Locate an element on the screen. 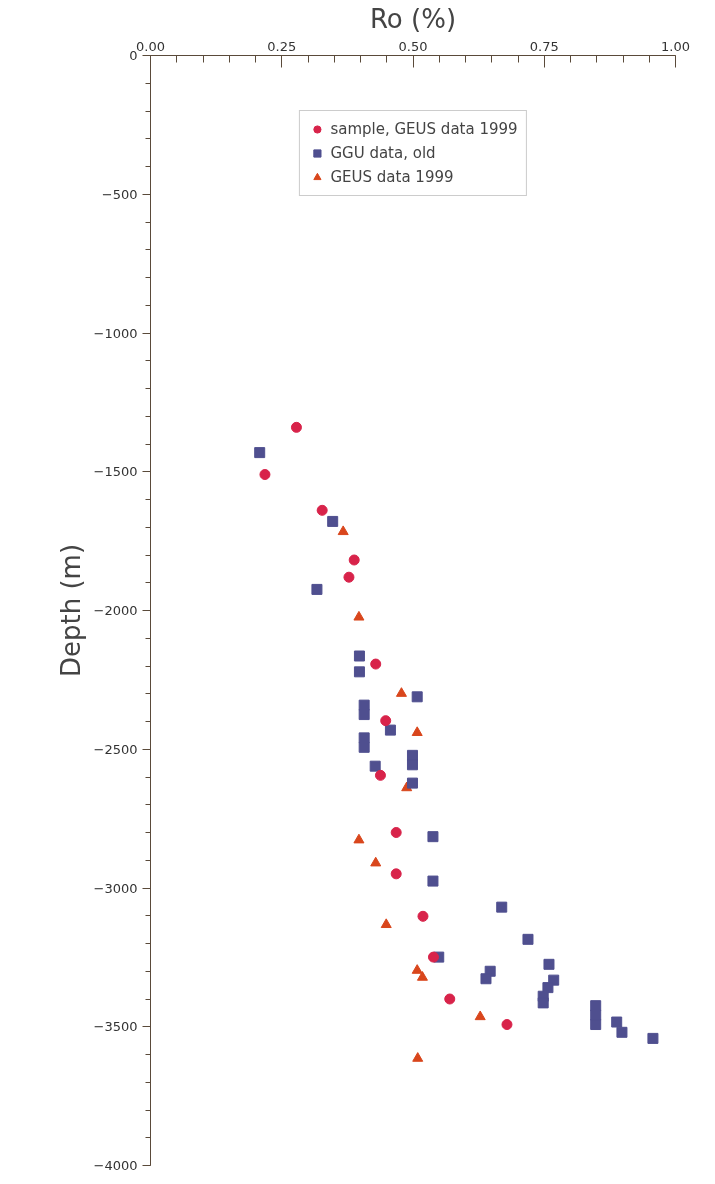 This screenshot has width=715, height=1184. legend-label: GGU data, old is located at coordinates (383, 153).